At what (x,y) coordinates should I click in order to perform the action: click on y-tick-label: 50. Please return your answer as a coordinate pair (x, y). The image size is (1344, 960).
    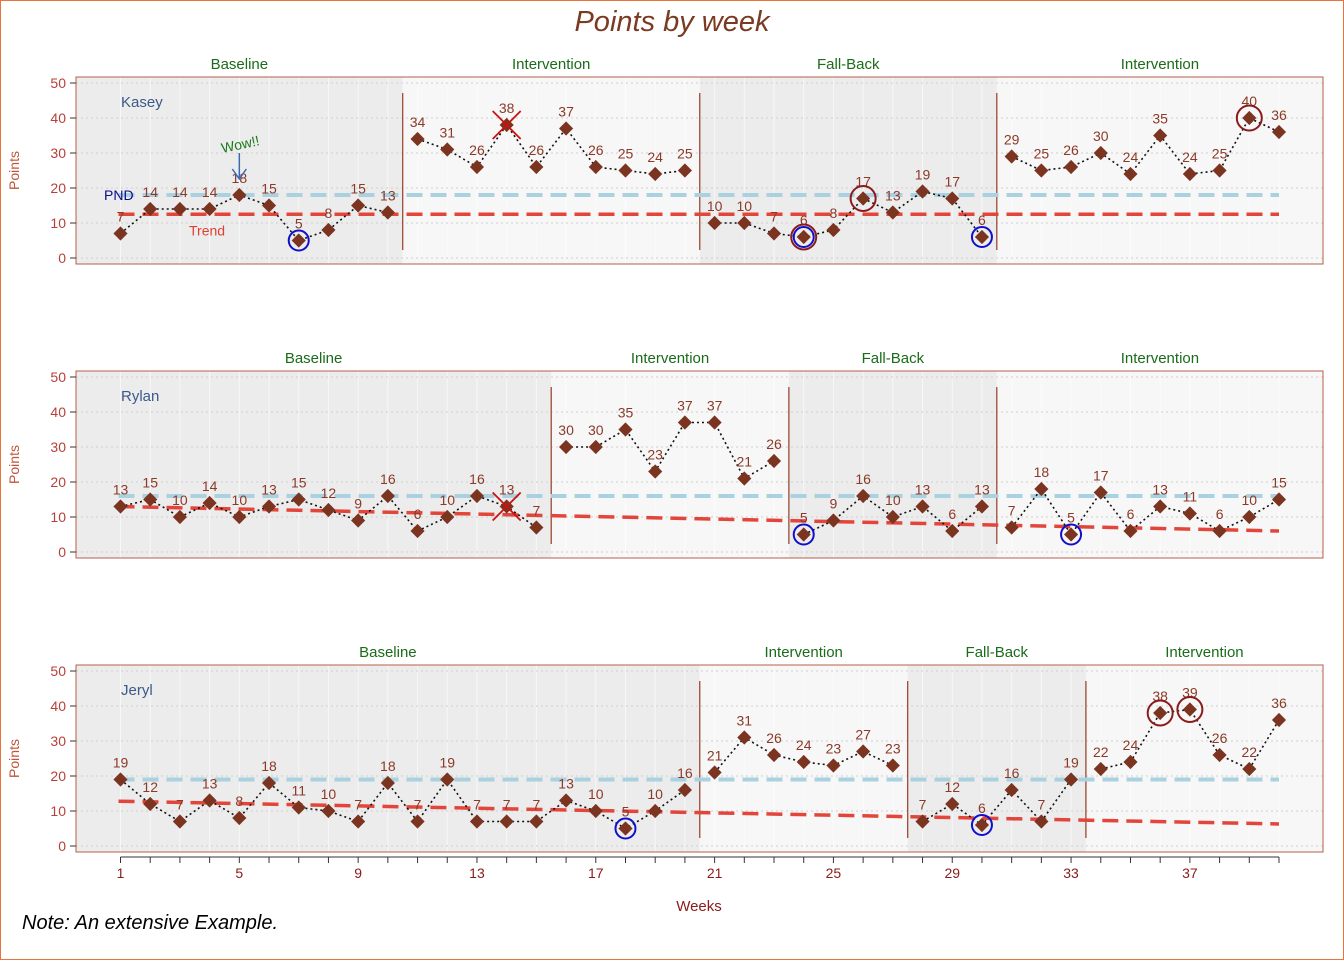
    Looking at the image, I should click on (58, 83).